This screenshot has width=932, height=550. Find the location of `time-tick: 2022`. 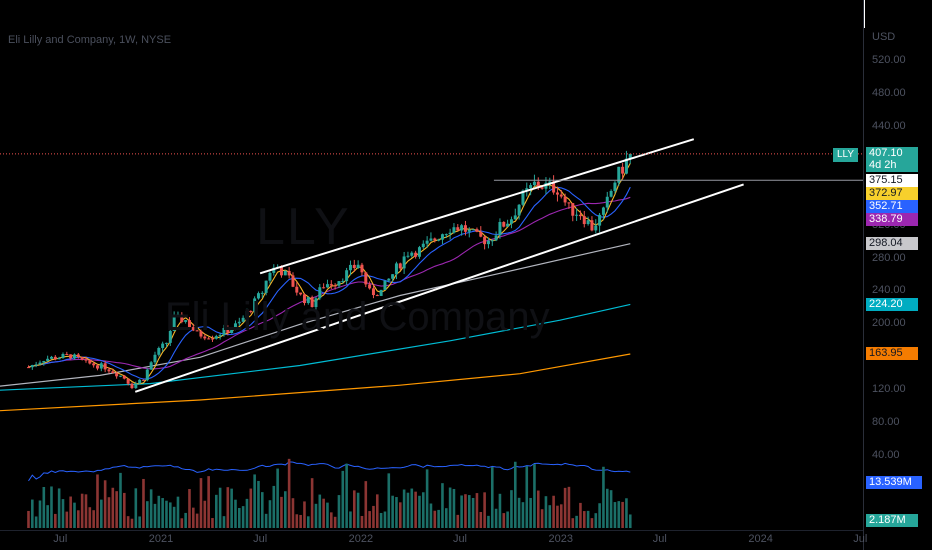

time-tick: 2022 is located at coordinates (361, 539).